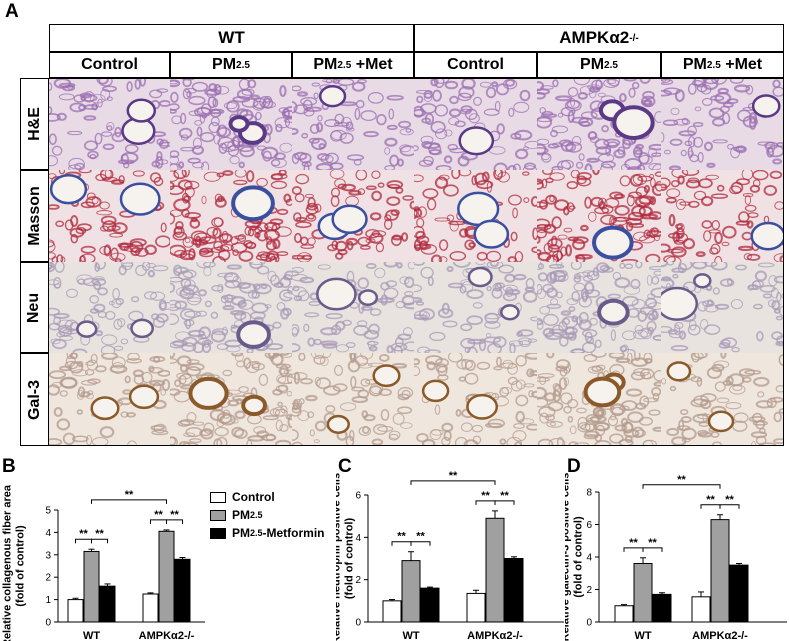 This screenshot has width=789, height=641. Describe the element at coordinates (34, 124) in the screenshot. I see `stain-label-0: H&E` at that location.